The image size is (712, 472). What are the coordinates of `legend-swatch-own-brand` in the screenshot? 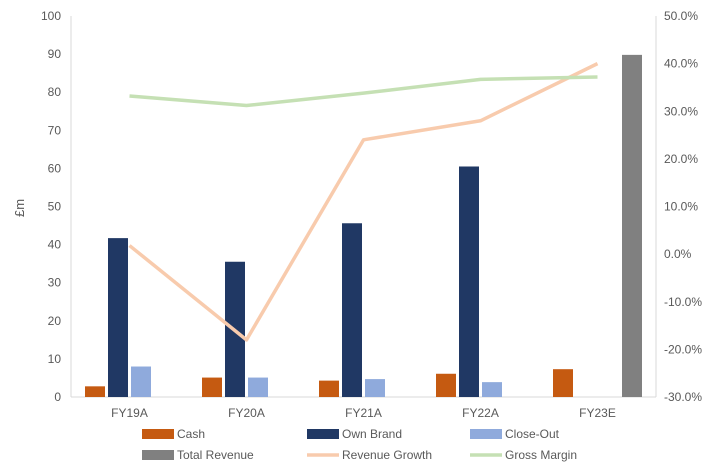 It's located at (323, 434).